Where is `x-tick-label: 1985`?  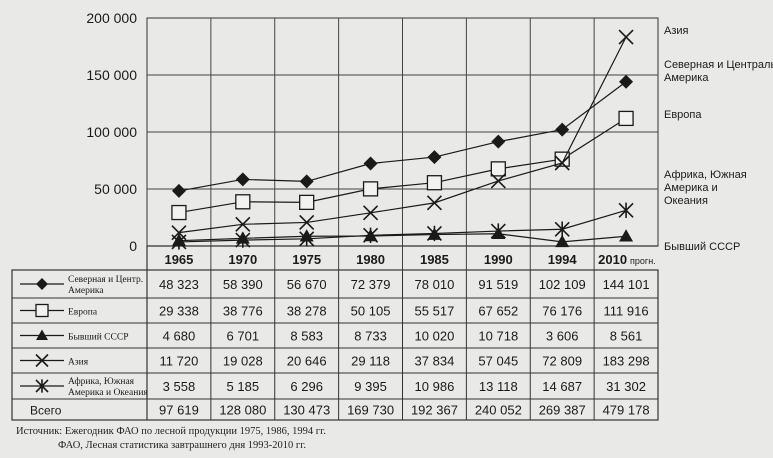
x-tick-label: 1985 is located at coordinates (434, 259).